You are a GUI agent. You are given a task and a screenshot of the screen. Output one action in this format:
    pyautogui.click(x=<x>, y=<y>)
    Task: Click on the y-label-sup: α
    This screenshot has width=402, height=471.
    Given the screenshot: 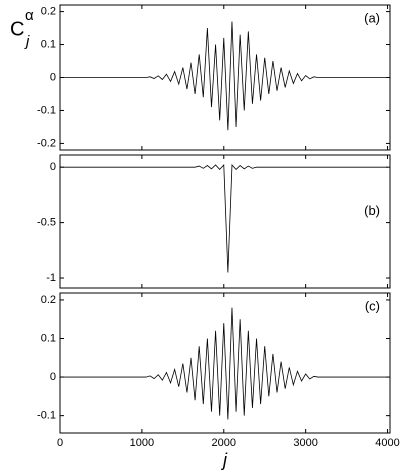 What is the action you would take?
    pyautogui.click(x=29, y=15)
    